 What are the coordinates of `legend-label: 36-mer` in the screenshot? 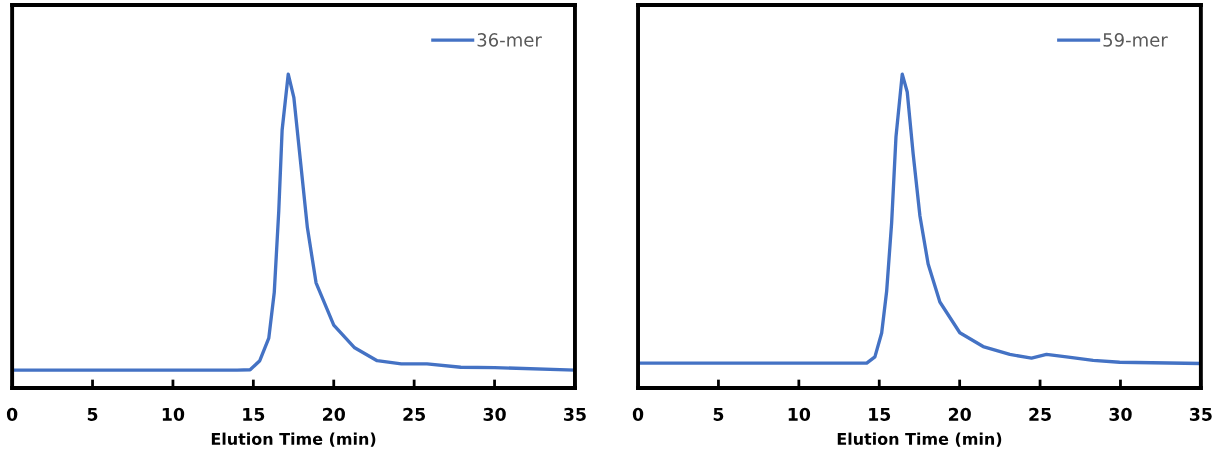 It's located at (509, 40).